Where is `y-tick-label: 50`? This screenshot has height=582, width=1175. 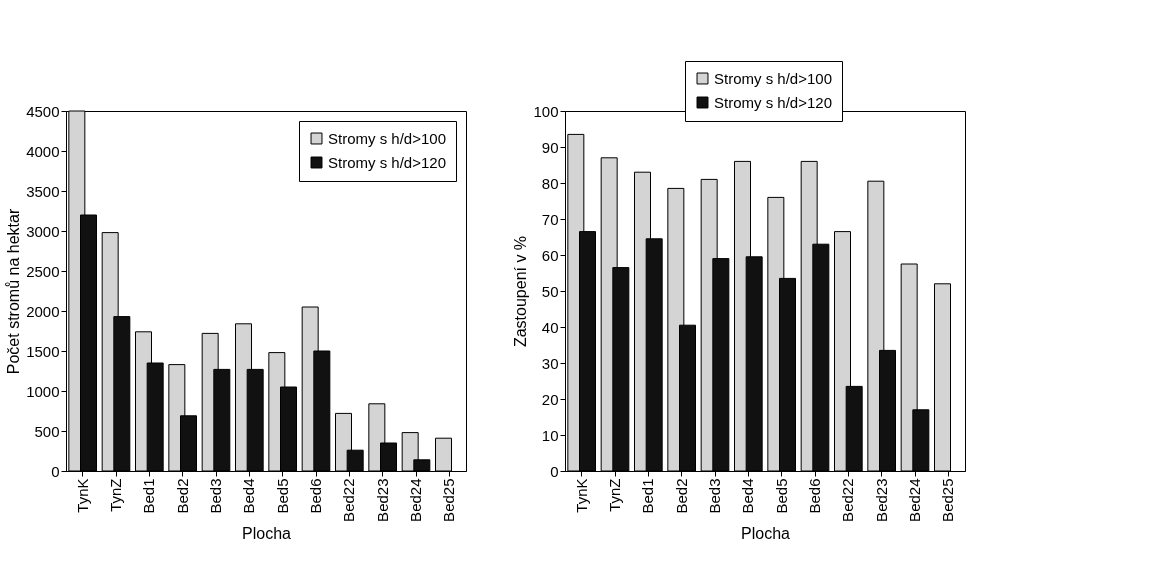
y-tick-label: 50 is located at coordinates (550, 291).